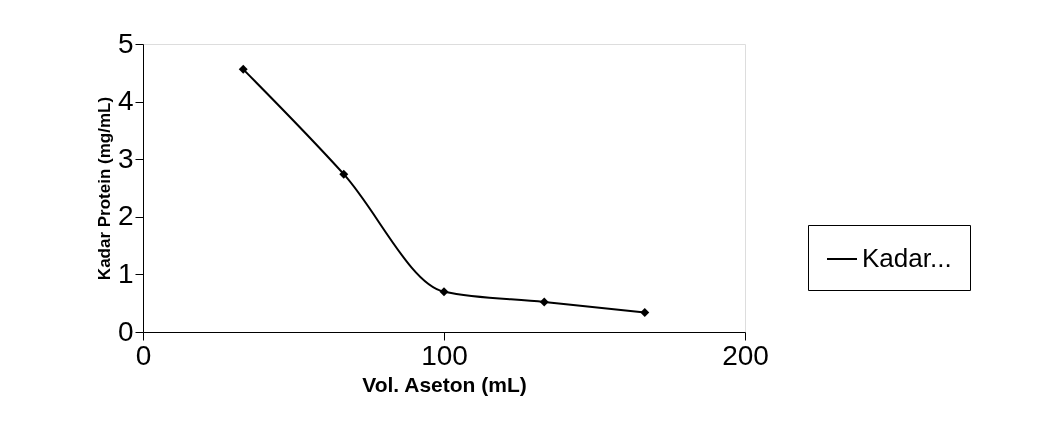 Image resolution: width=1063 pixels, height=430 pixels. What do you see at coordinates (125, 273) in the screenshot?
I see `y-tick-label: 1` at bounding box center [125, 273].